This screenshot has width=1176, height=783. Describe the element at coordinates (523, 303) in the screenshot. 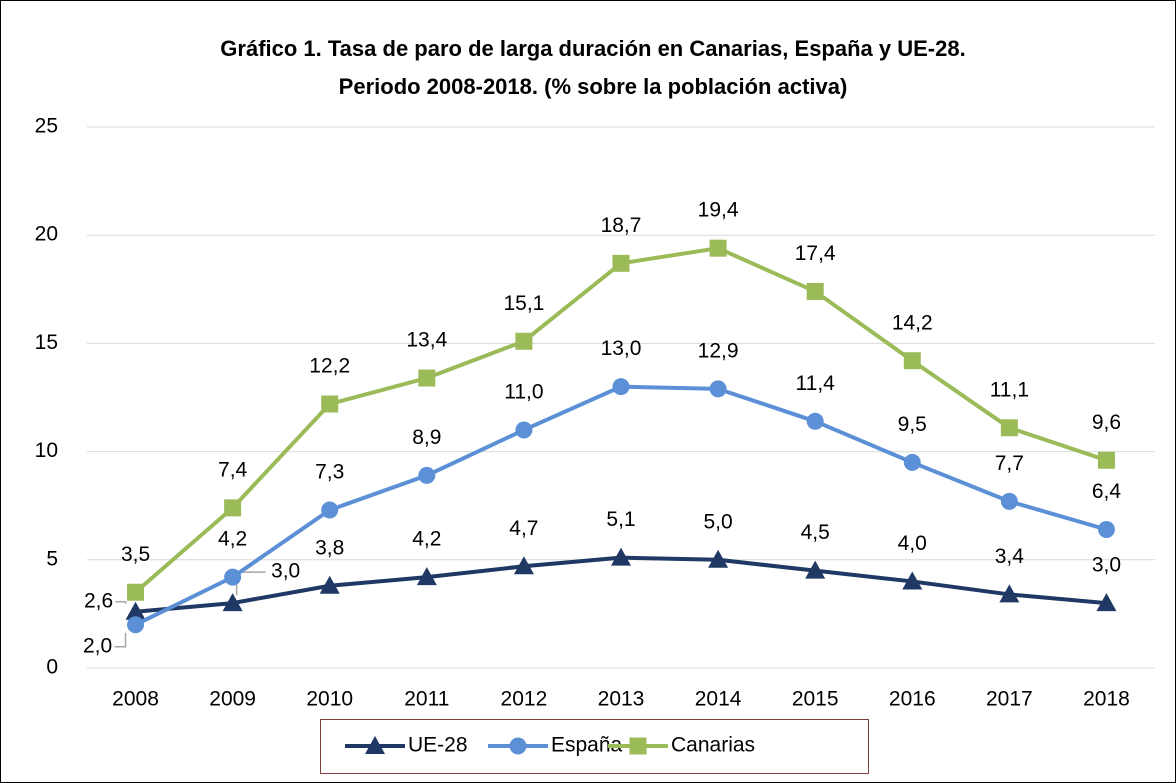

I see `data-label: 15,1` at that location.